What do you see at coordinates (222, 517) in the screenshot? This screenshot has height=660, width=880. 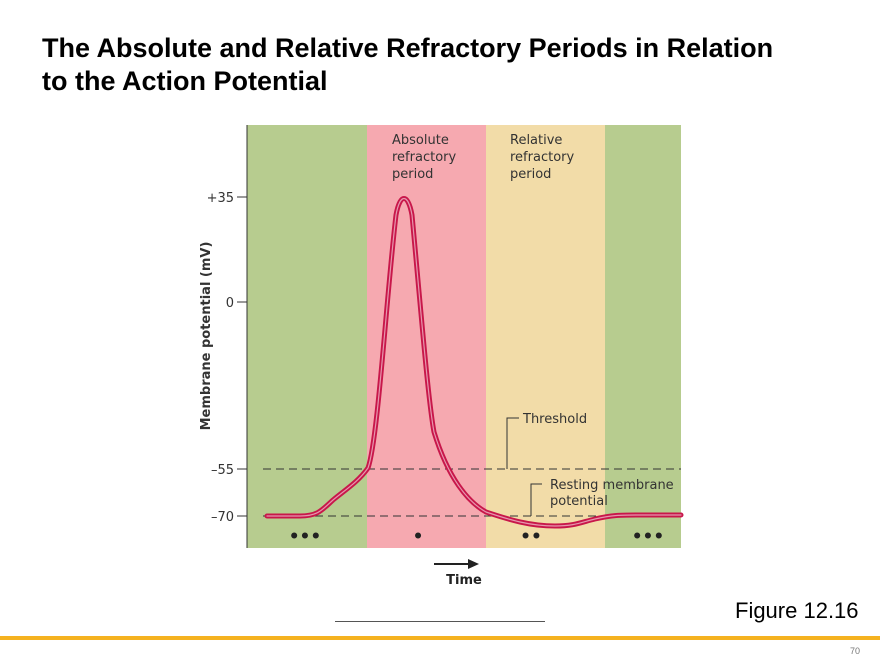 I see `y-tick-label-minus70: –70` at bounding box center [222, 517].